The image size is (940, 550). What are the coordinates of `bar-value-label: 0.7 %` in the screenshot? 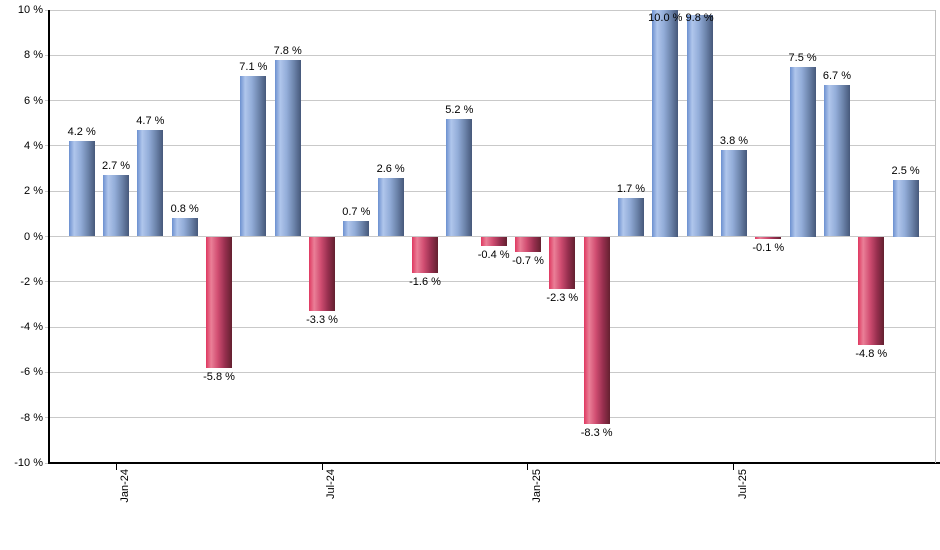 It's located at (356, 211).